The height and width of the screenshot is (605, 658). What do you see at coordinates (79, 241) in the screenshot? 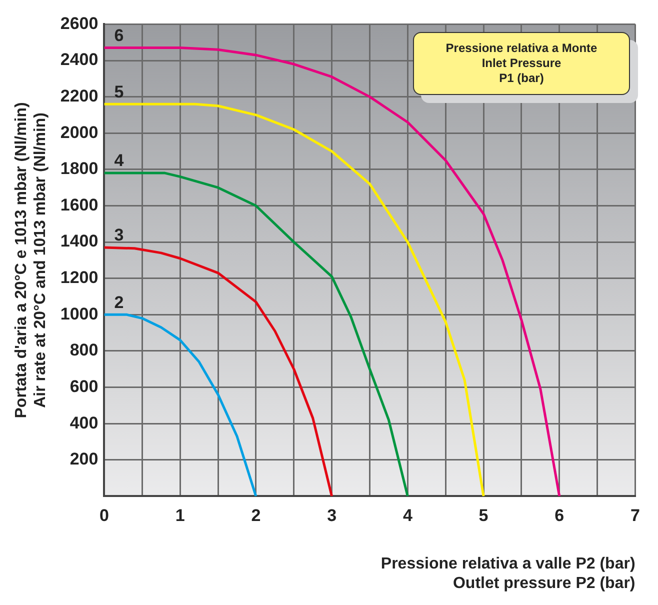
I see `y-tick-label: 1400` at bounding box center [79, 241].